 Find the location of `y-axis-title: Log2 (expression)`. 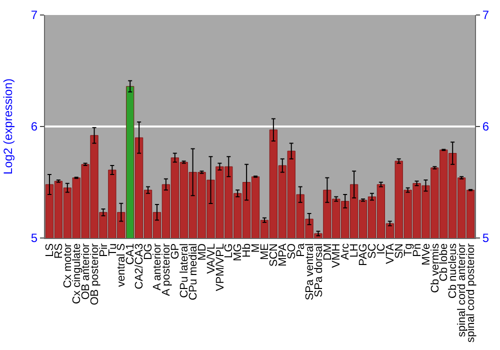

y-axis-title: Log2 (expression) is located at coordinates (8, 126).